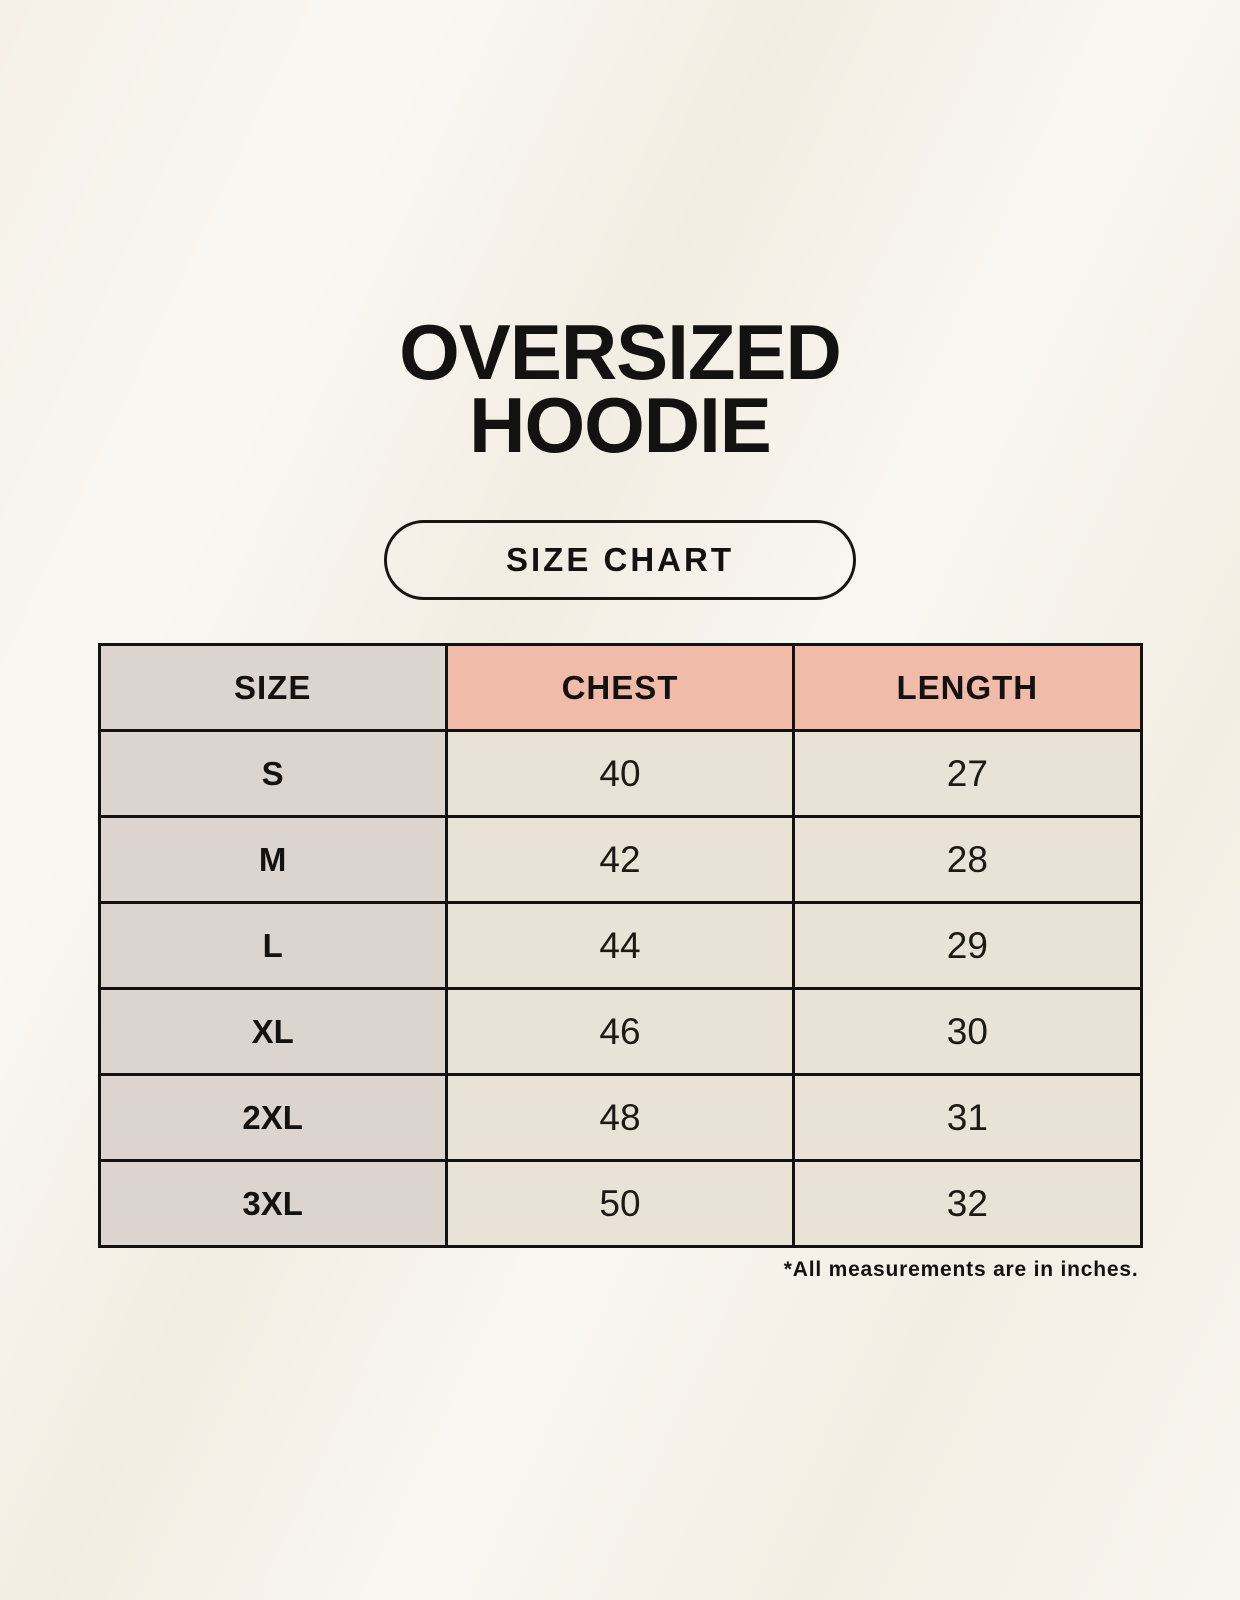 The image size is (1240, 1600). I want to click on chest-value: 48, so click(620, 1118).